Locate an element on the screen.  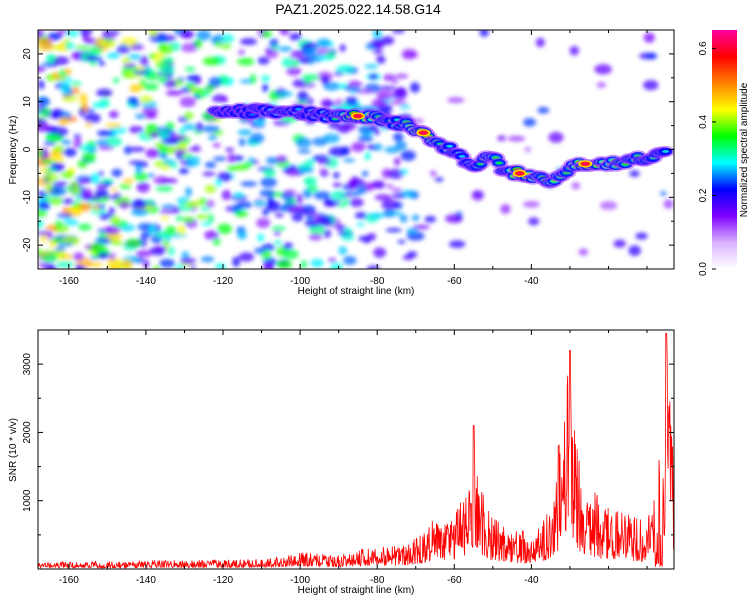
y-tick-label: -20 is located at coordinates (27, 244).